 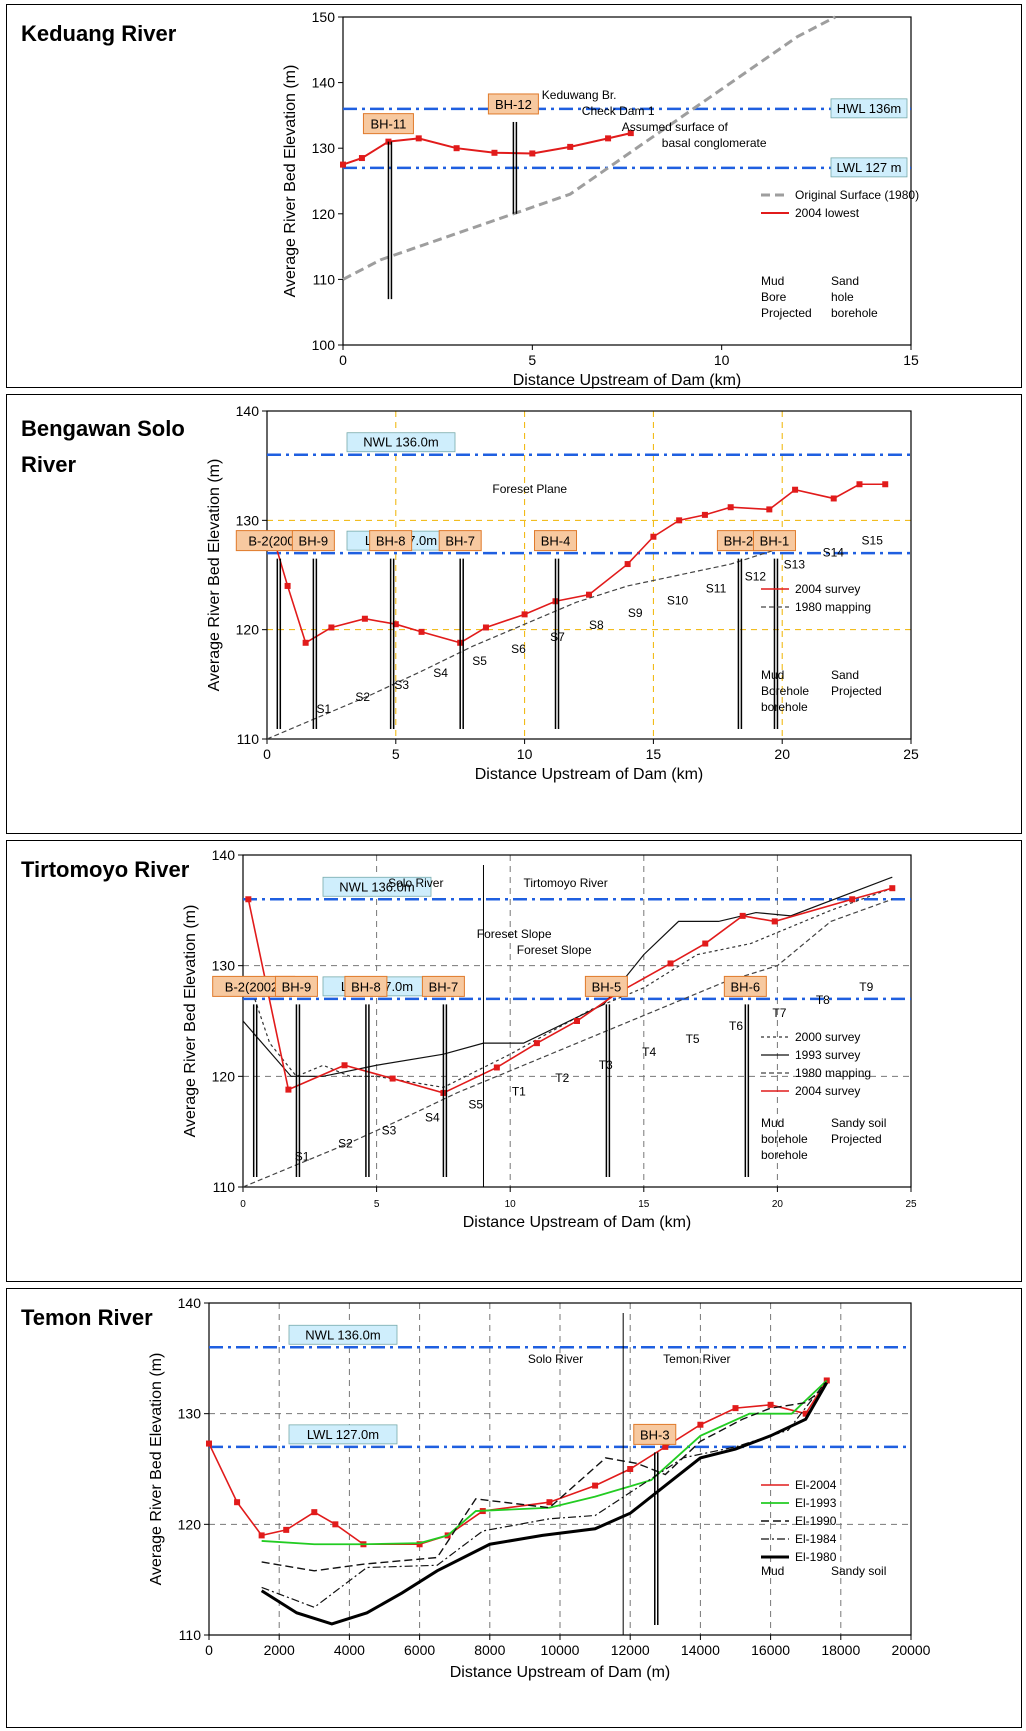 I want to click on section-label: T6, so click(x=736, y=1026).